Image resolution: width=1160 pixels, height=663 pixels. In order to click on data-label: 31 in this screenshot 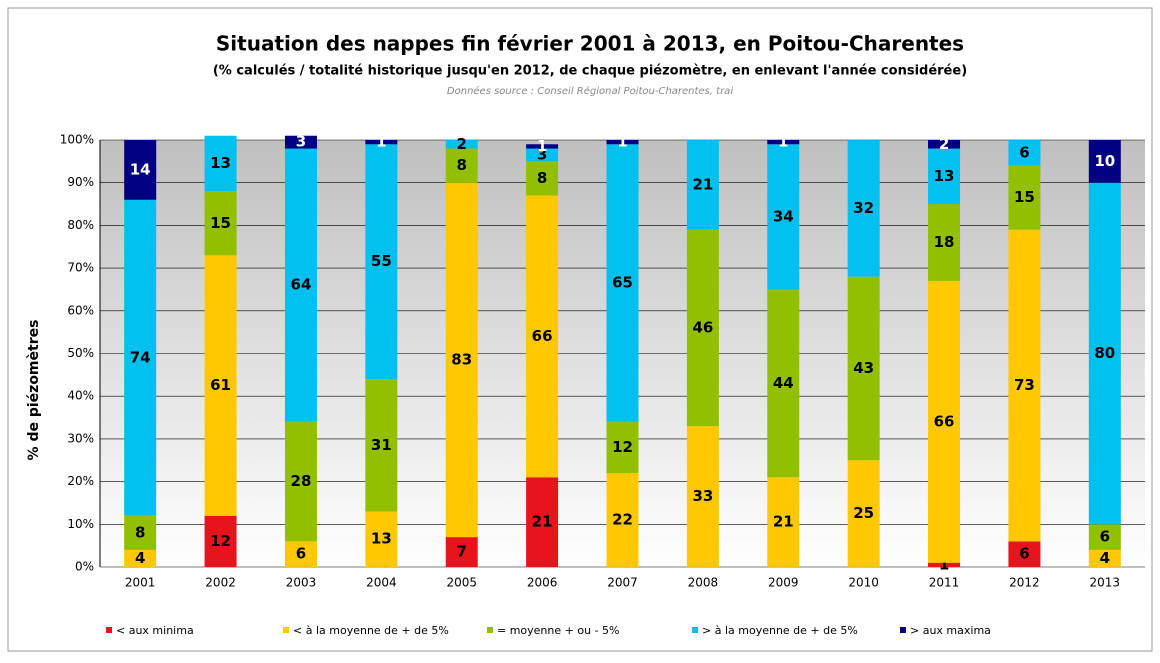, I will do `click(381, 445)`.